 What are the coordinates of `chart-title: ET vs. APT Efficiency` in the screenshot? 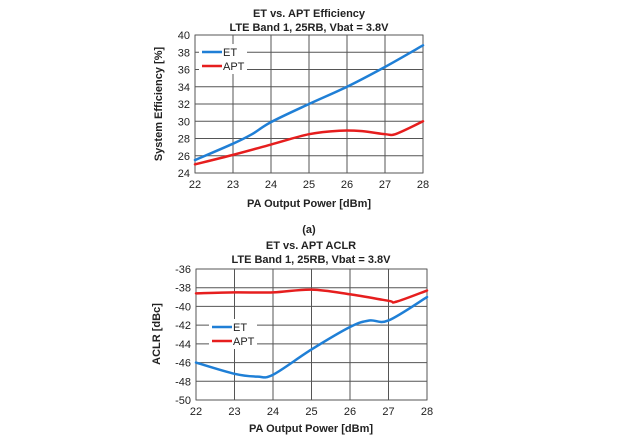 It's located at (309, 14).